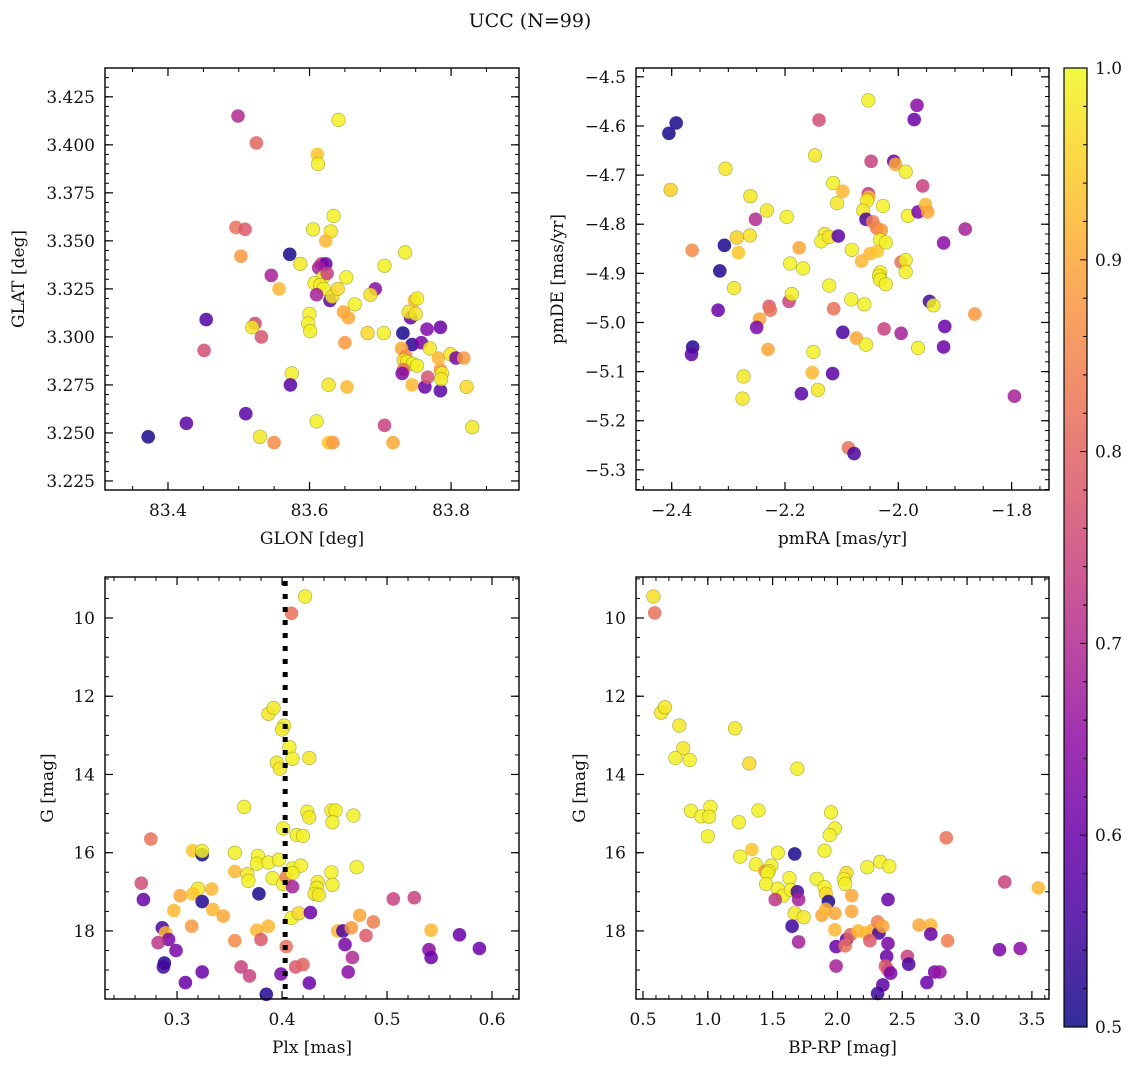 This screenshot has width=1136, height=1067. I want to click on axes-frame, so click(842, 279).